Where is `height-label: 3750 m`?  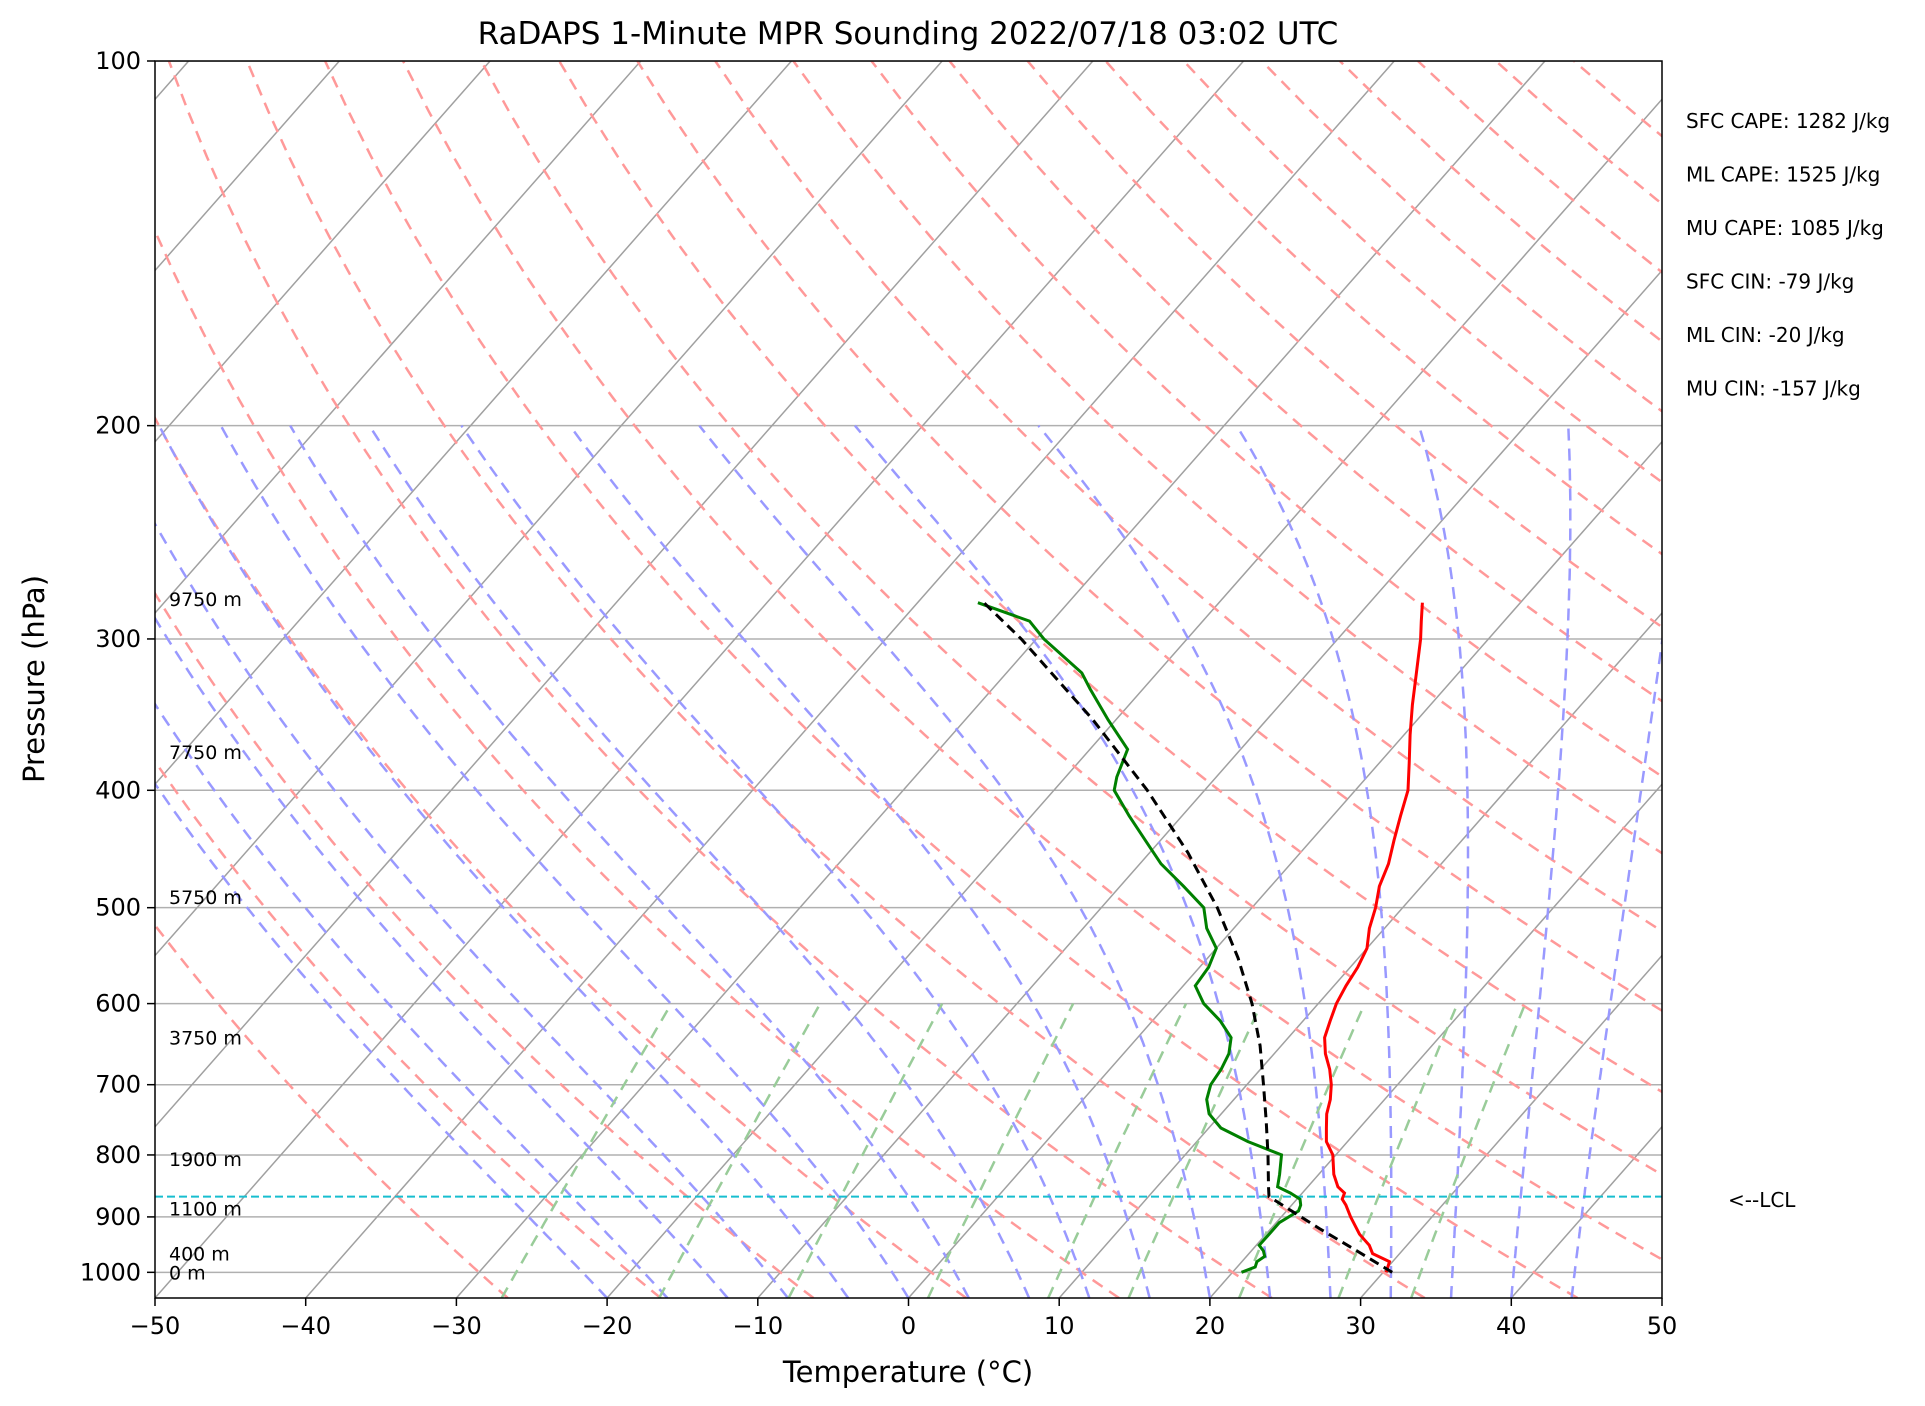 height-label: 3750 m is located at coordinates (205, 1039).